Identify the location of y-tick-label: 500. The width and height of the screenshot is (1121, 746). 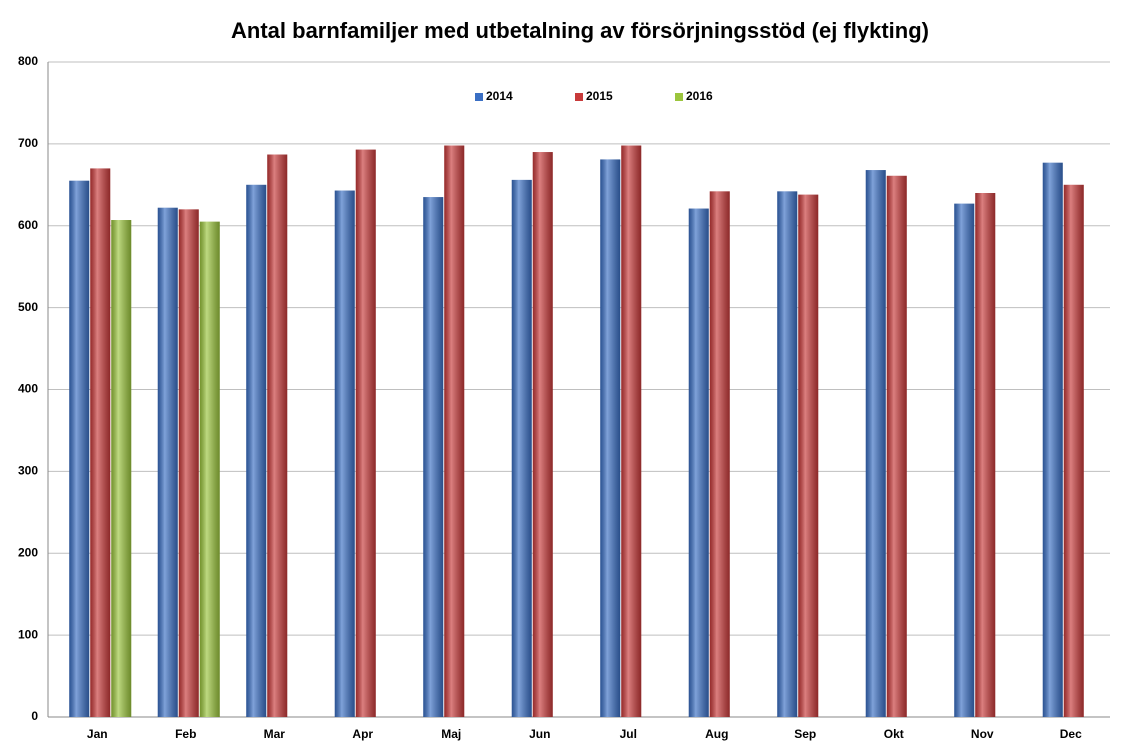
(28, 307).